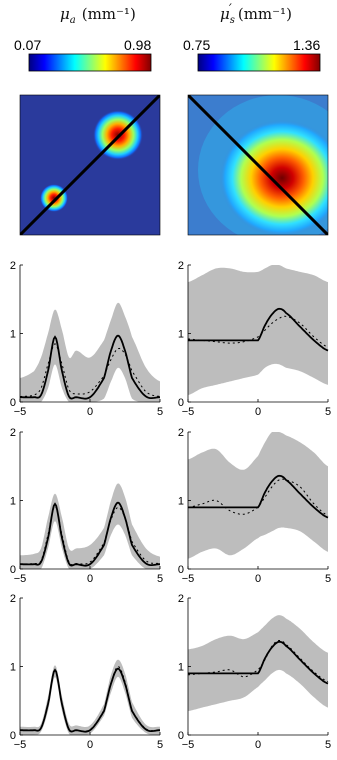 This screenshot has height=760, width=337. Describe the element at coordinates (254, 506) in the screenshot. I see `profile-plot-row2-right: 012−5 0 5` at that location.